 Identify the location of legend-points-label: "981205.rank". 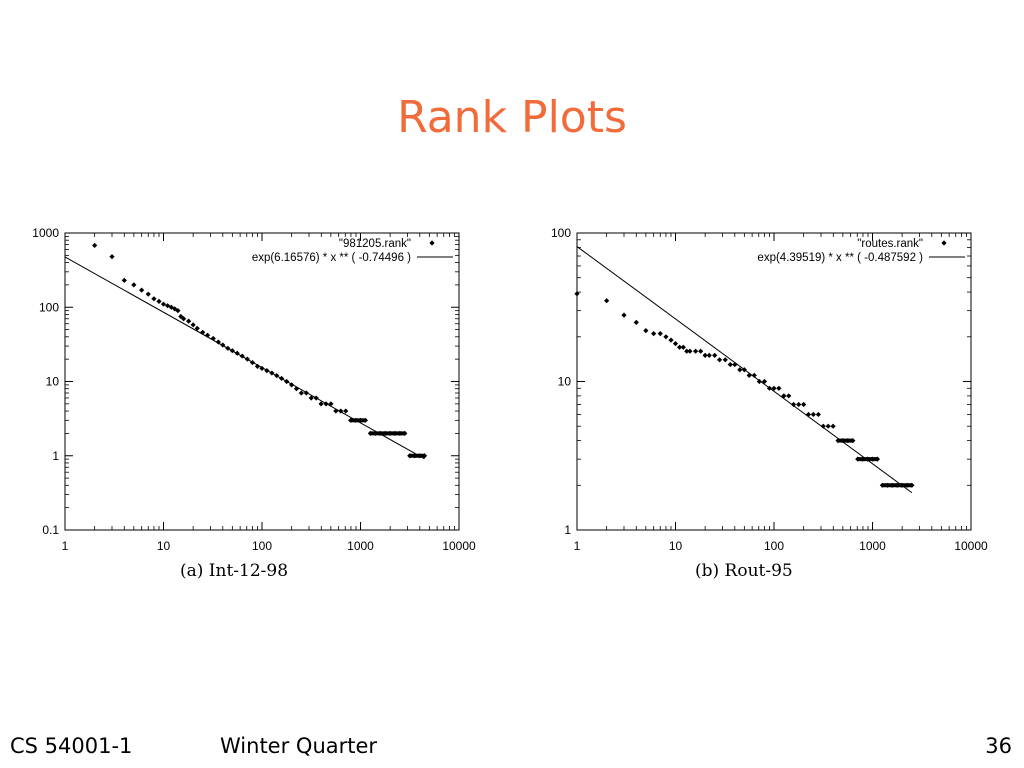
(375, 244).